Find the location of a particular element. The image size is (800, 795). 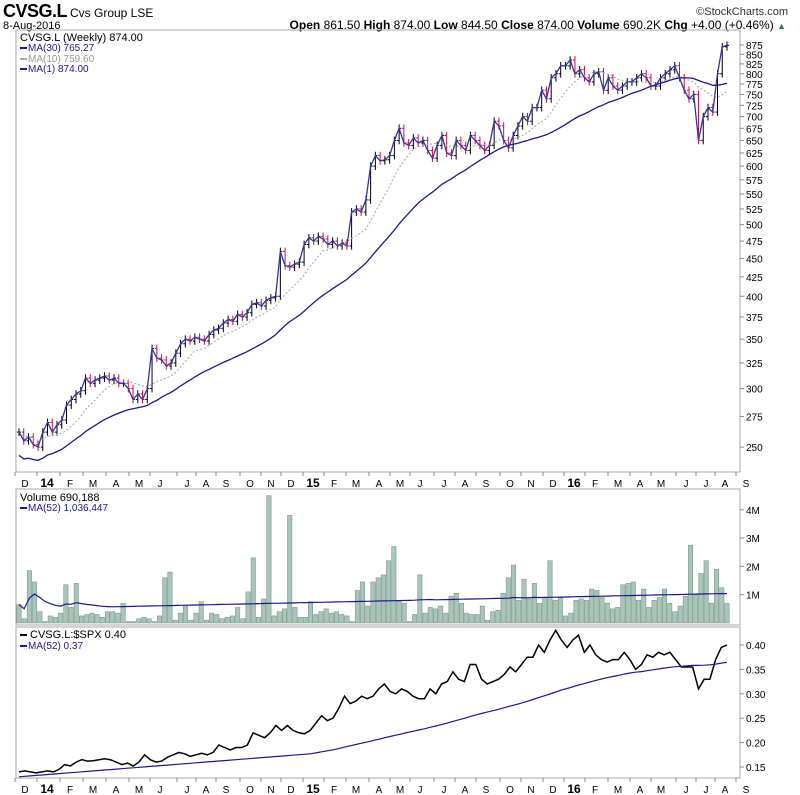

x-axis-label: 15 is located at coordinates (313, 483).